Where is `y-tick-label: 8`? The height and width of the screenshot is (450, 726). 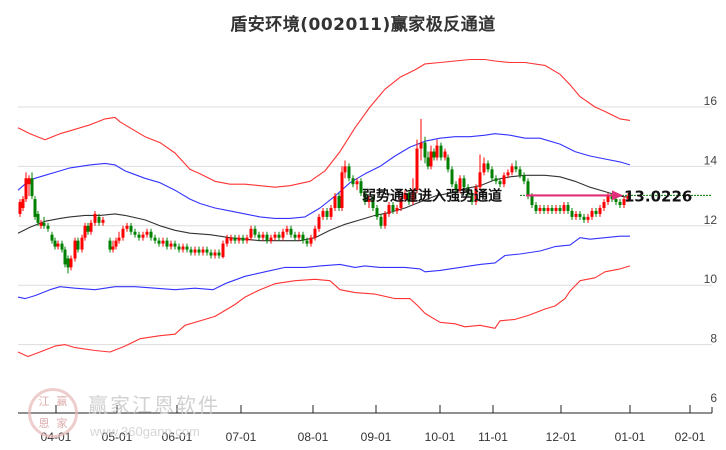
y-tick-label: 8 is located at coordinates (713, 339).